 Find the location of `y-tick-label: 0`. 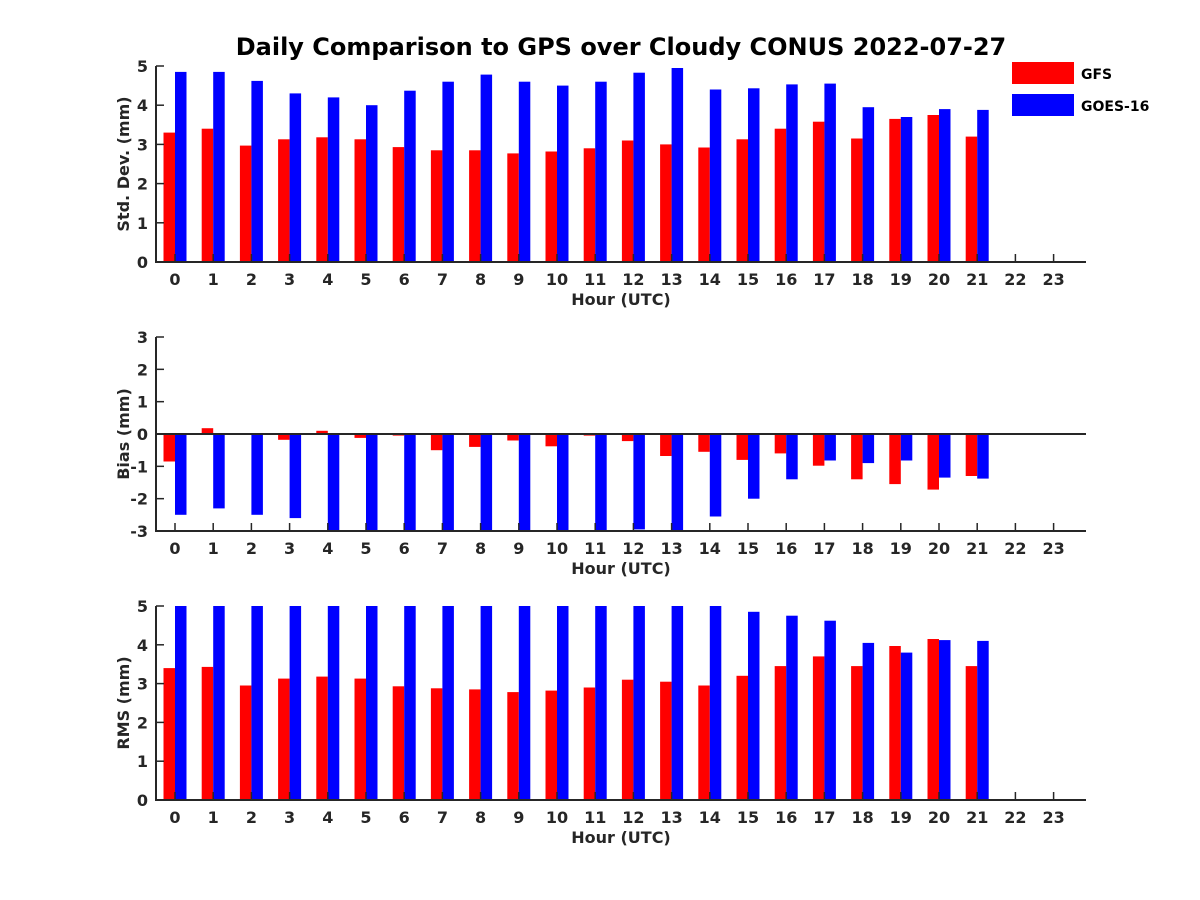

y-tick-label: 0 is located at coordinates (142, 434).